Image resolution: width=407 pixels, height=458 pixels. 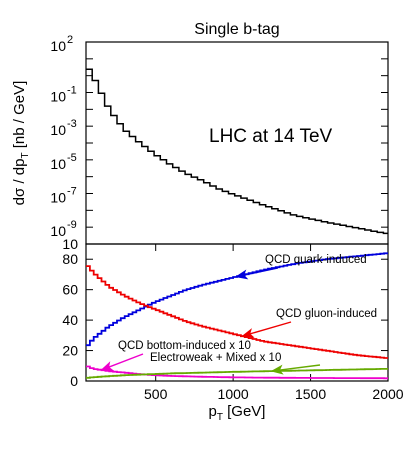 I want to click on x-label-sub: T, so click(x=220, y=417).